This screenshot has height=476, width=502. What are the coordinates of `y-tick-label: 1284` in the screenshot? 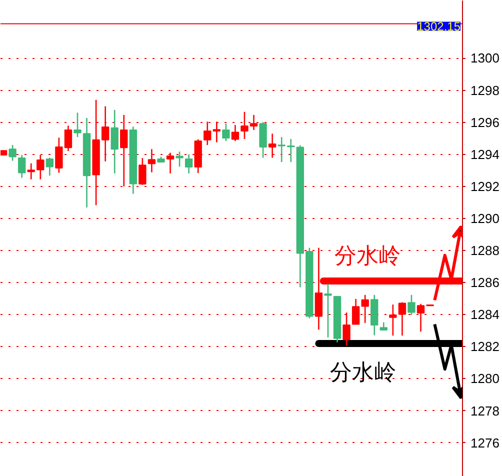 It's located at (485, 314).